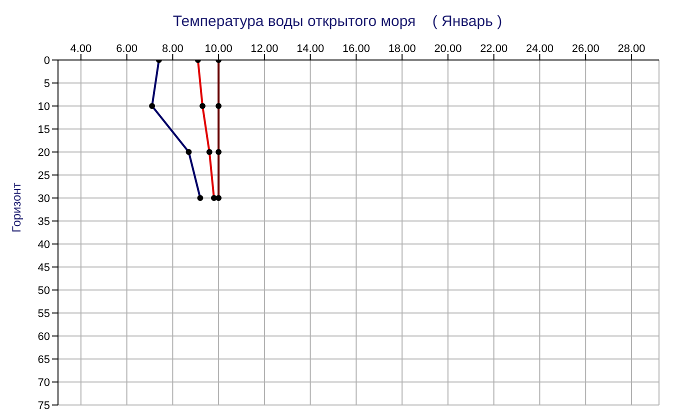 This screenshot has width=675, height=419. I want to click on x-tick-label: 22.00, so click(494, 49).